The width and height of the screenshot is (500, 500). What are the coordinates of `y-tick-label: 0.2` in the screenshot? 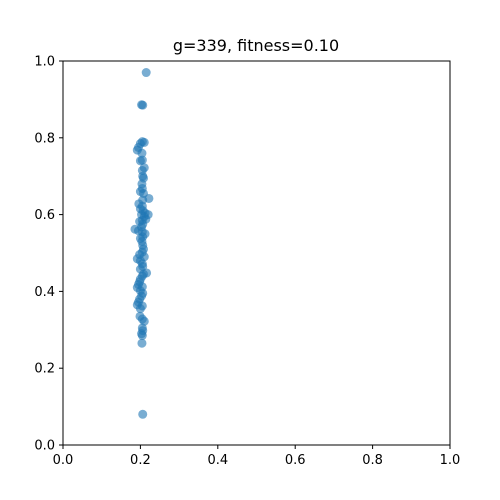 It's located at (44, 369).